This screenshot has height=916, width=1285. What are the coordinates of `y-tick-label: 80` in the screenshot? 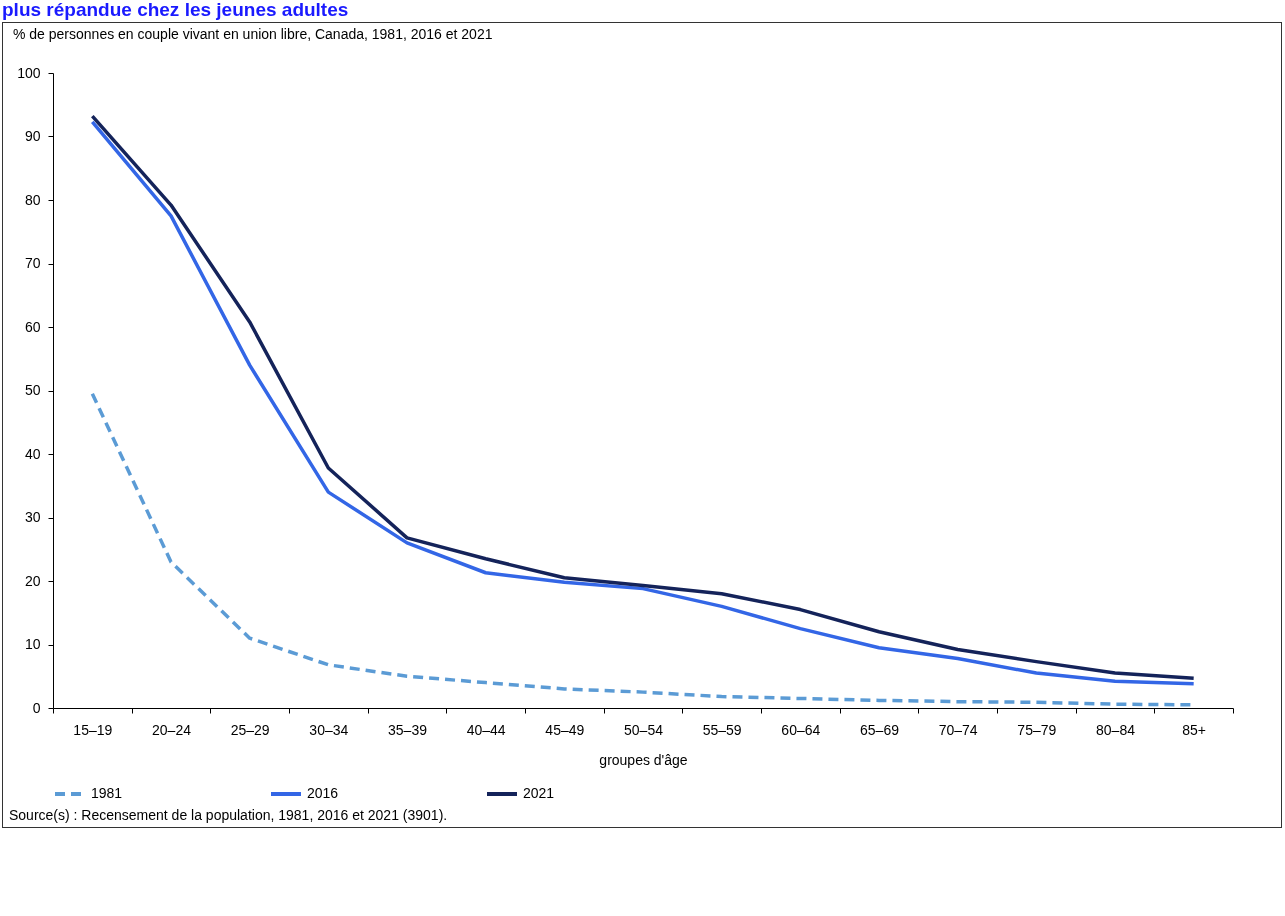 It's located at (32, 199).